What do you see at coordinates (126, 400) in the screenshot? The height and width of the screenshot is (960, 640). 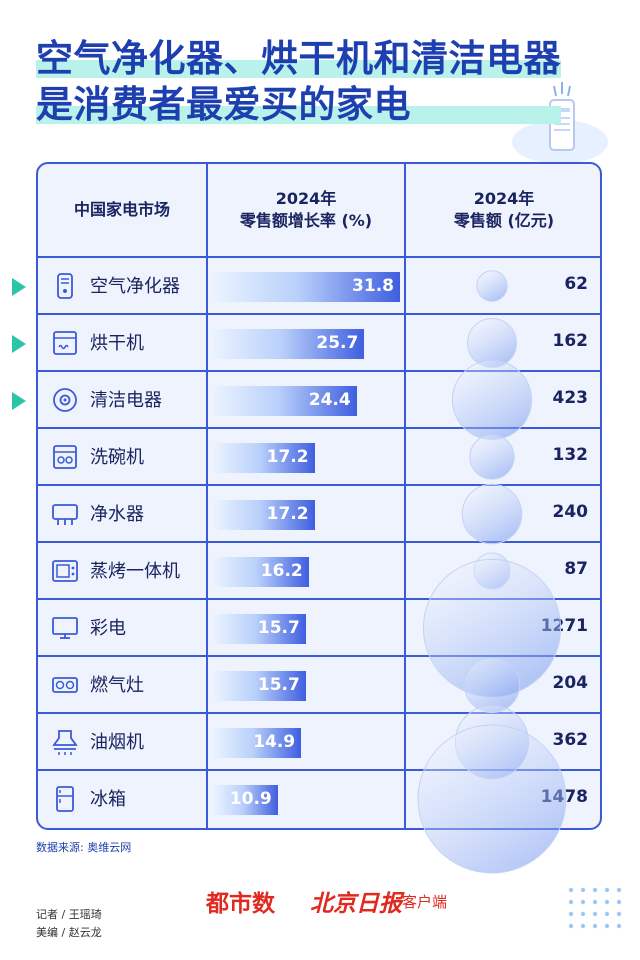 I see `category-label: 清洁电器` at bounding box center [126, 400].